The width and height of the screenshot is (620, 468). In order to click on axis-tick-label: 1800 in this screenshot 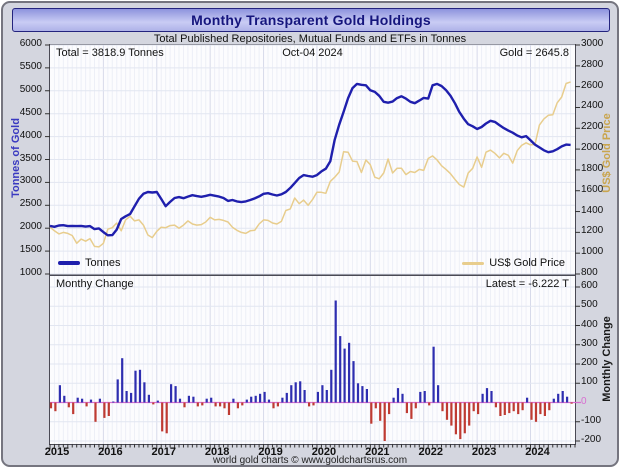, I will do `click(592, 168)`.